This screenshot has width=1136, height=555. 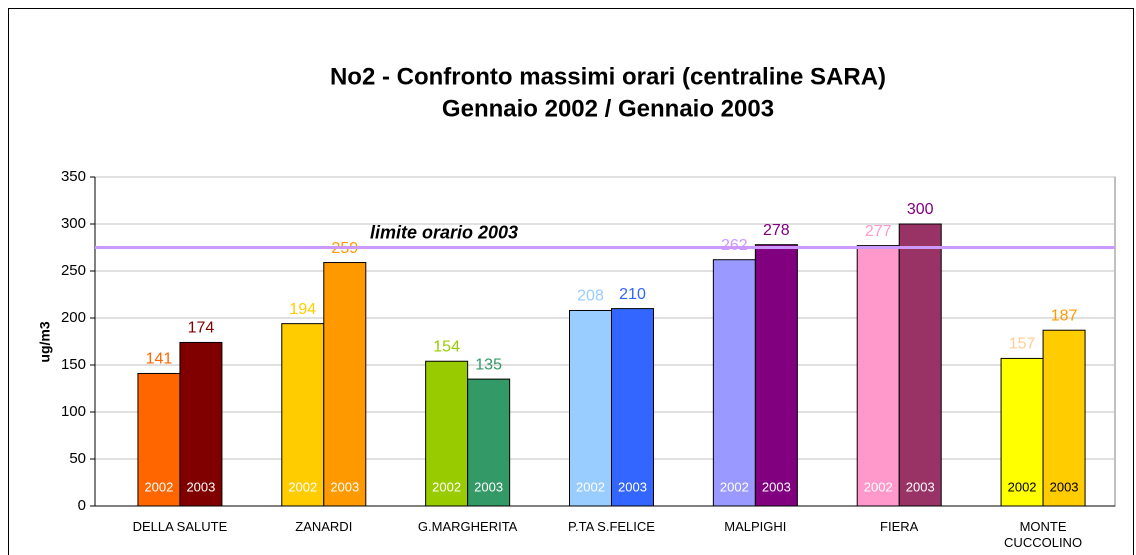 I want to click on y-tick-label: 200, so click(x=73, y=317).